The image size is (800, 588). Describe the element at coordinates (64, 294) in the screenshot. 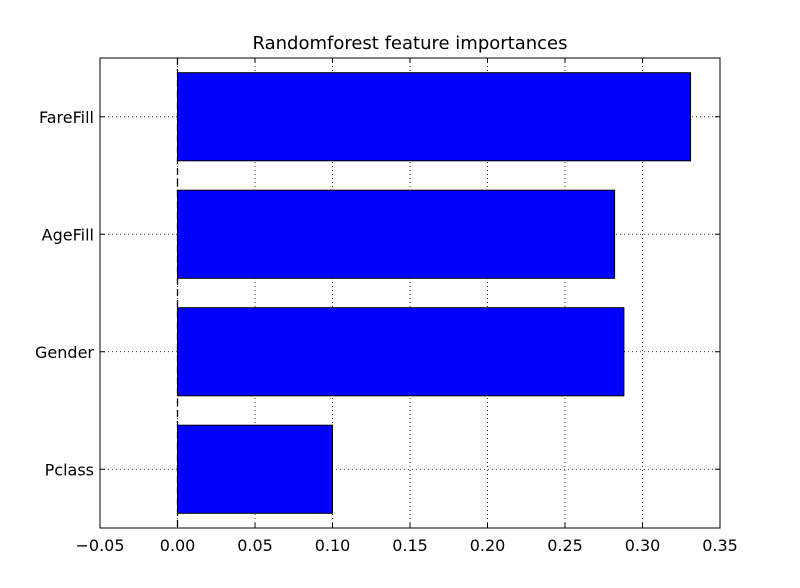

I see `y-tick-labels: Pclass Gender AgeFill FareFill` at that location.